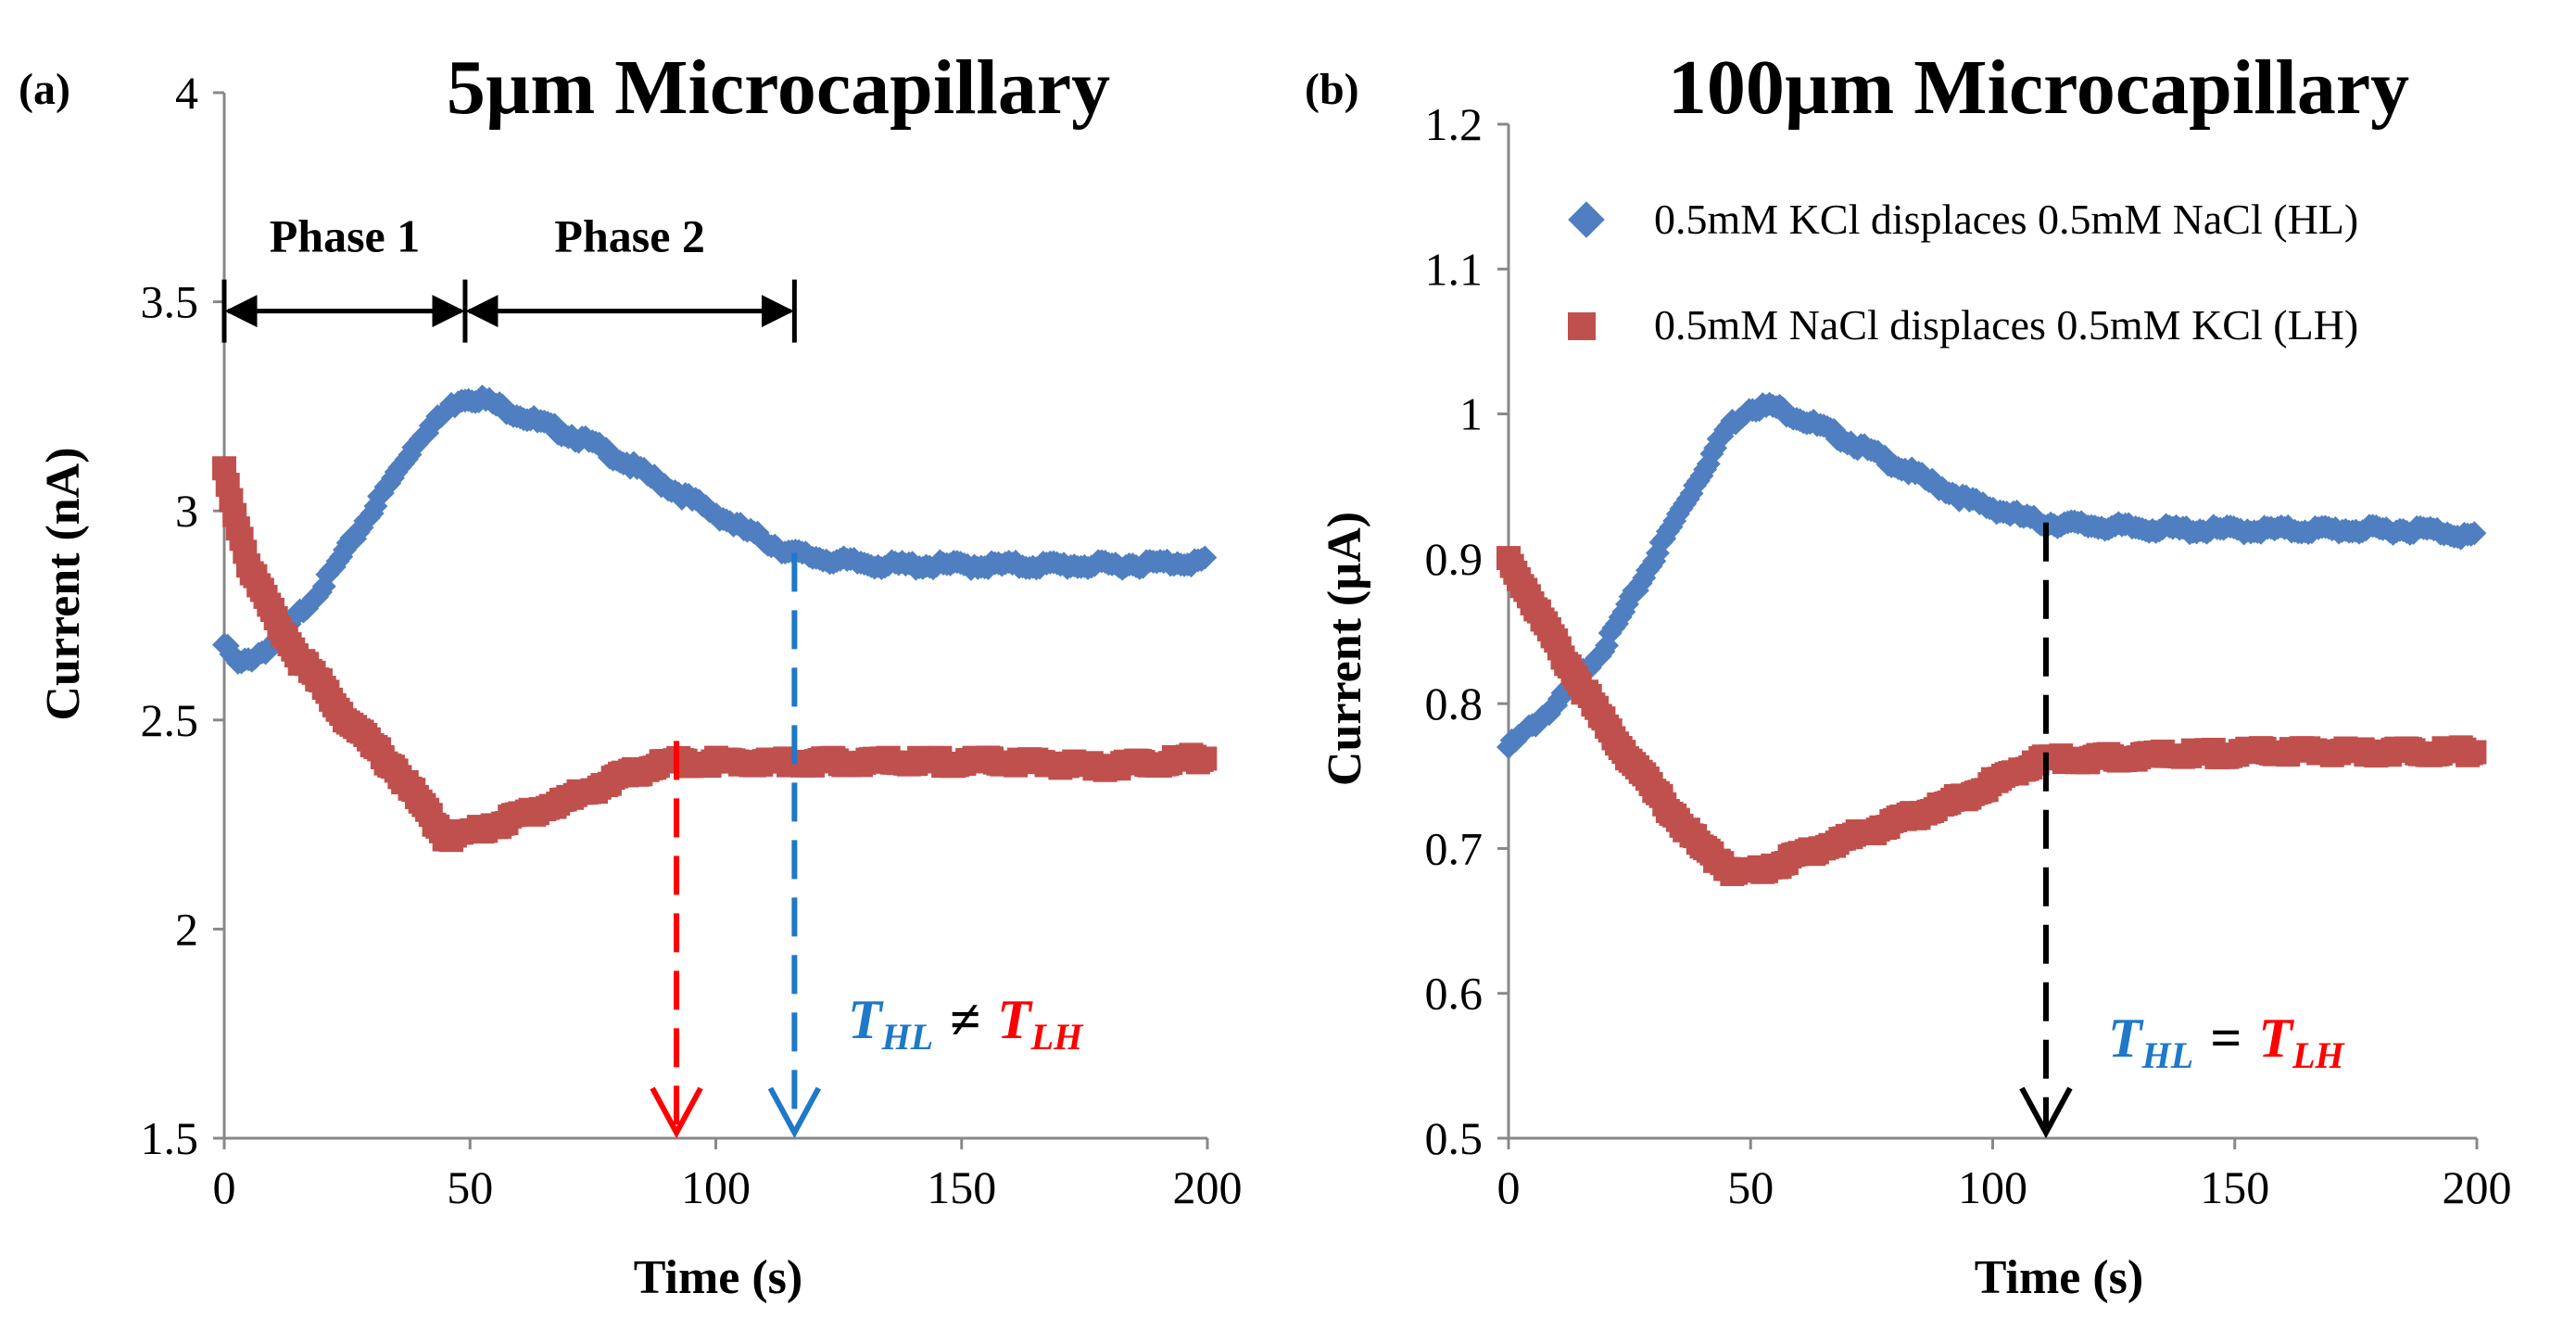 Image resolution: width=2576 pixels, height=1331 pixels. I want to click on a-ann-op: ≠, so click(965, 1019).